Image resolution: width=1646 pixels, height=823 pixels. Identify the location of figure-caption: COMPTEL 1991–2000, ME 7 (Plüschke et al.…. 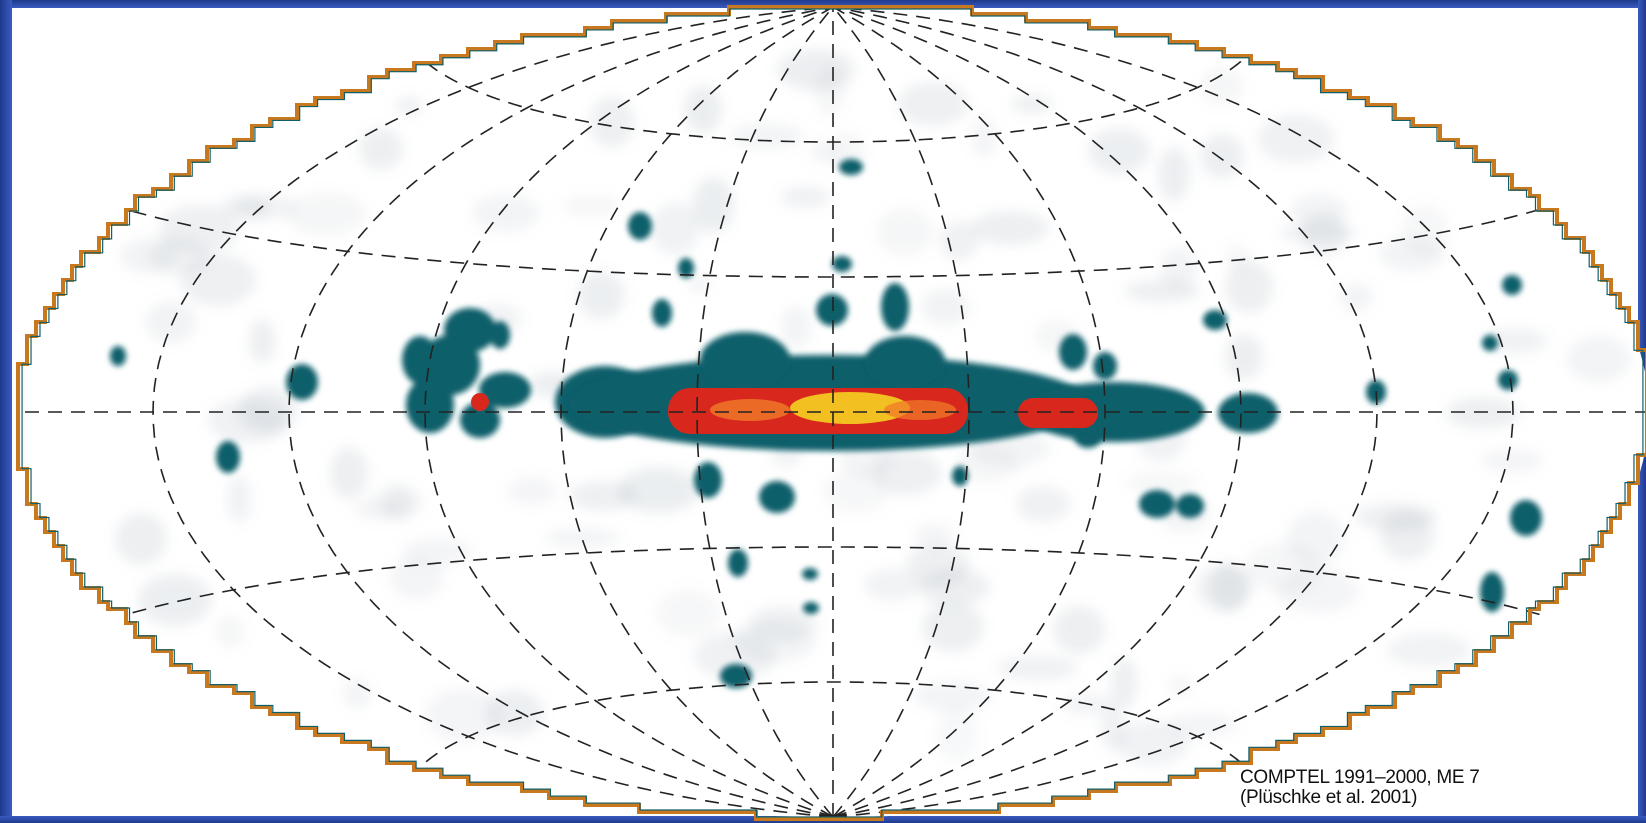
(1360, 788).